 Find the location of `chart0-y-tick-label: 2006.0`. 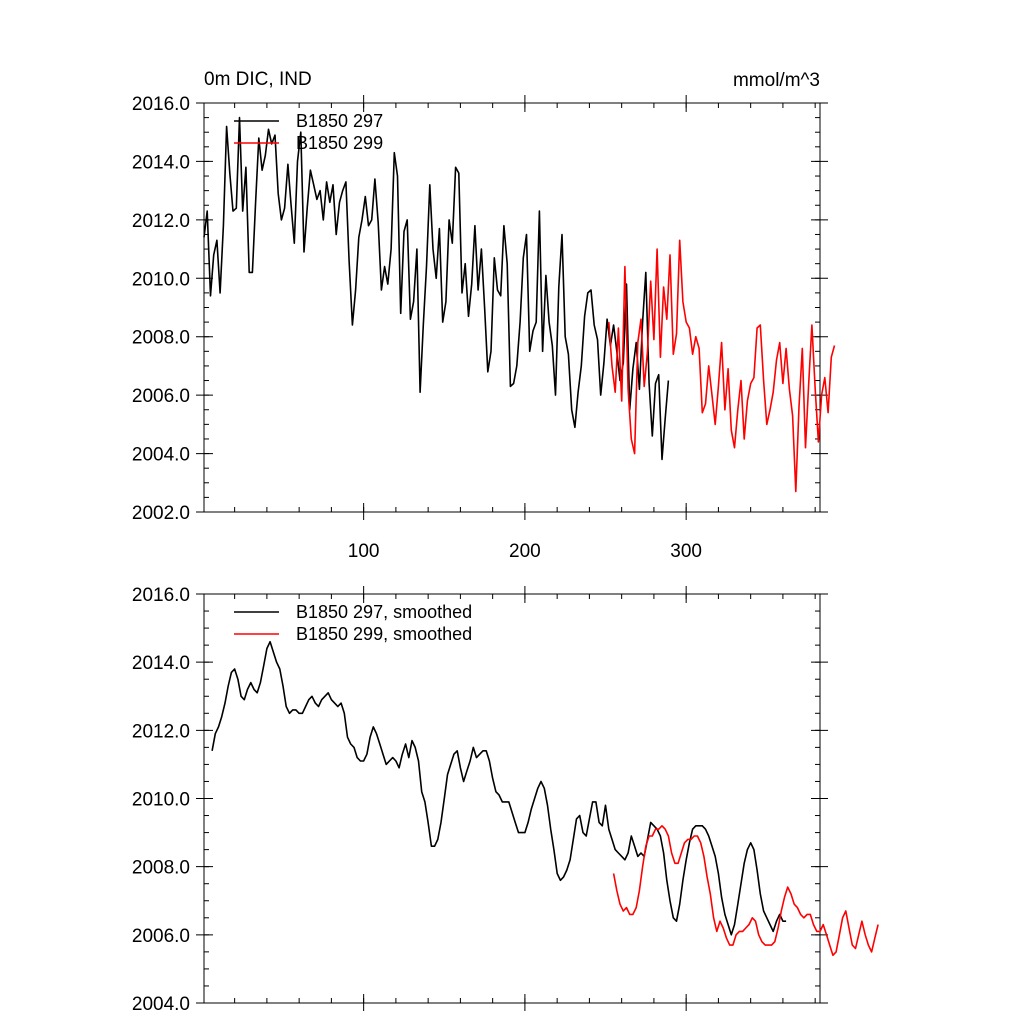

chart0-y-tick-label: 2006.0 is located at coordinates (161, 396).